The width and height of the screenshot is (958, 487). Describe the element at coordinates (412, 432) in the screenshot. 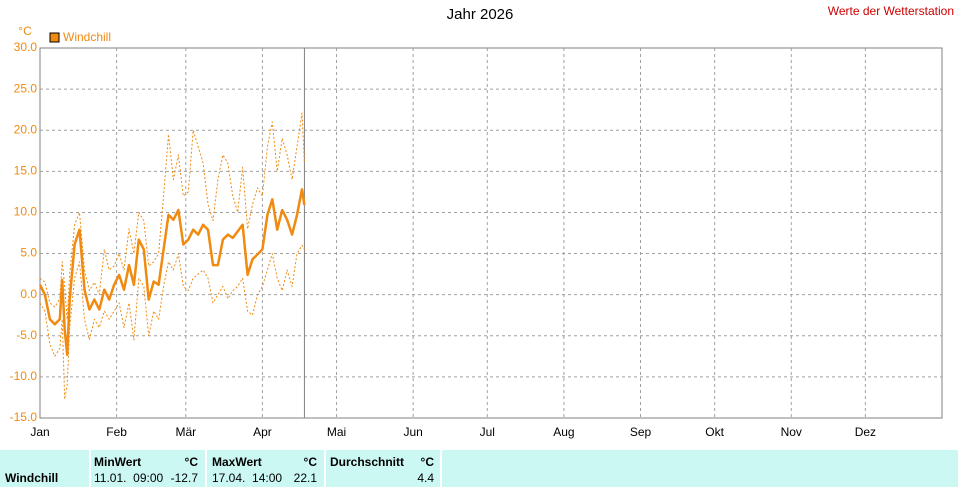

I see `x-tick-label: Jun` at that location.